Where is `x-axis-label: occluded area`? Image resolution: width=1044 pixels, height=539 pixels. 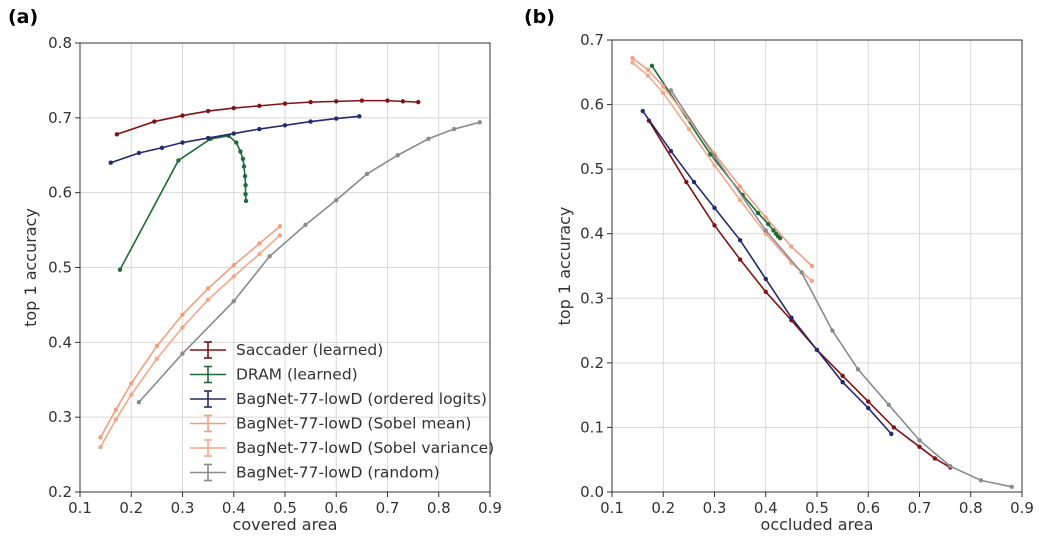 x-axis-label: occluded area is located at coordinates (817, 524).